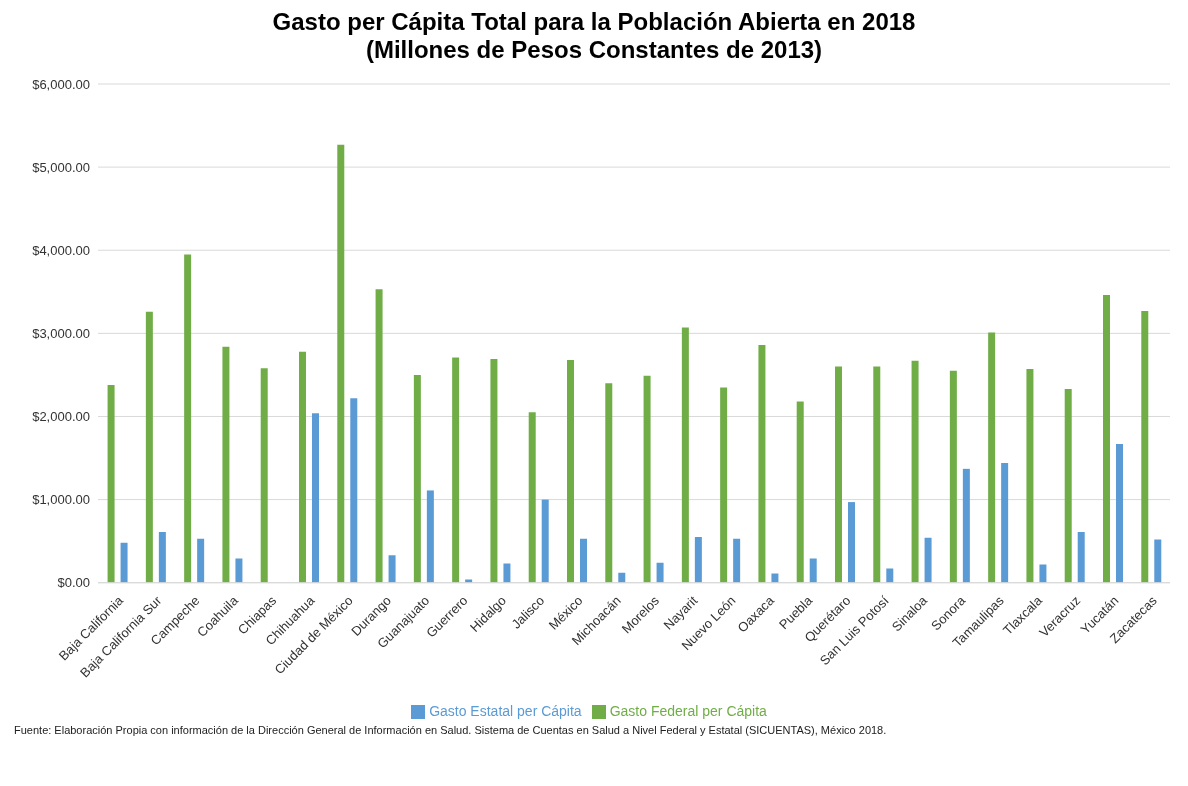 This screenshot has height=786, width=1188. I want to click on y-tick-label: $6,000.00, so click(61, 84).